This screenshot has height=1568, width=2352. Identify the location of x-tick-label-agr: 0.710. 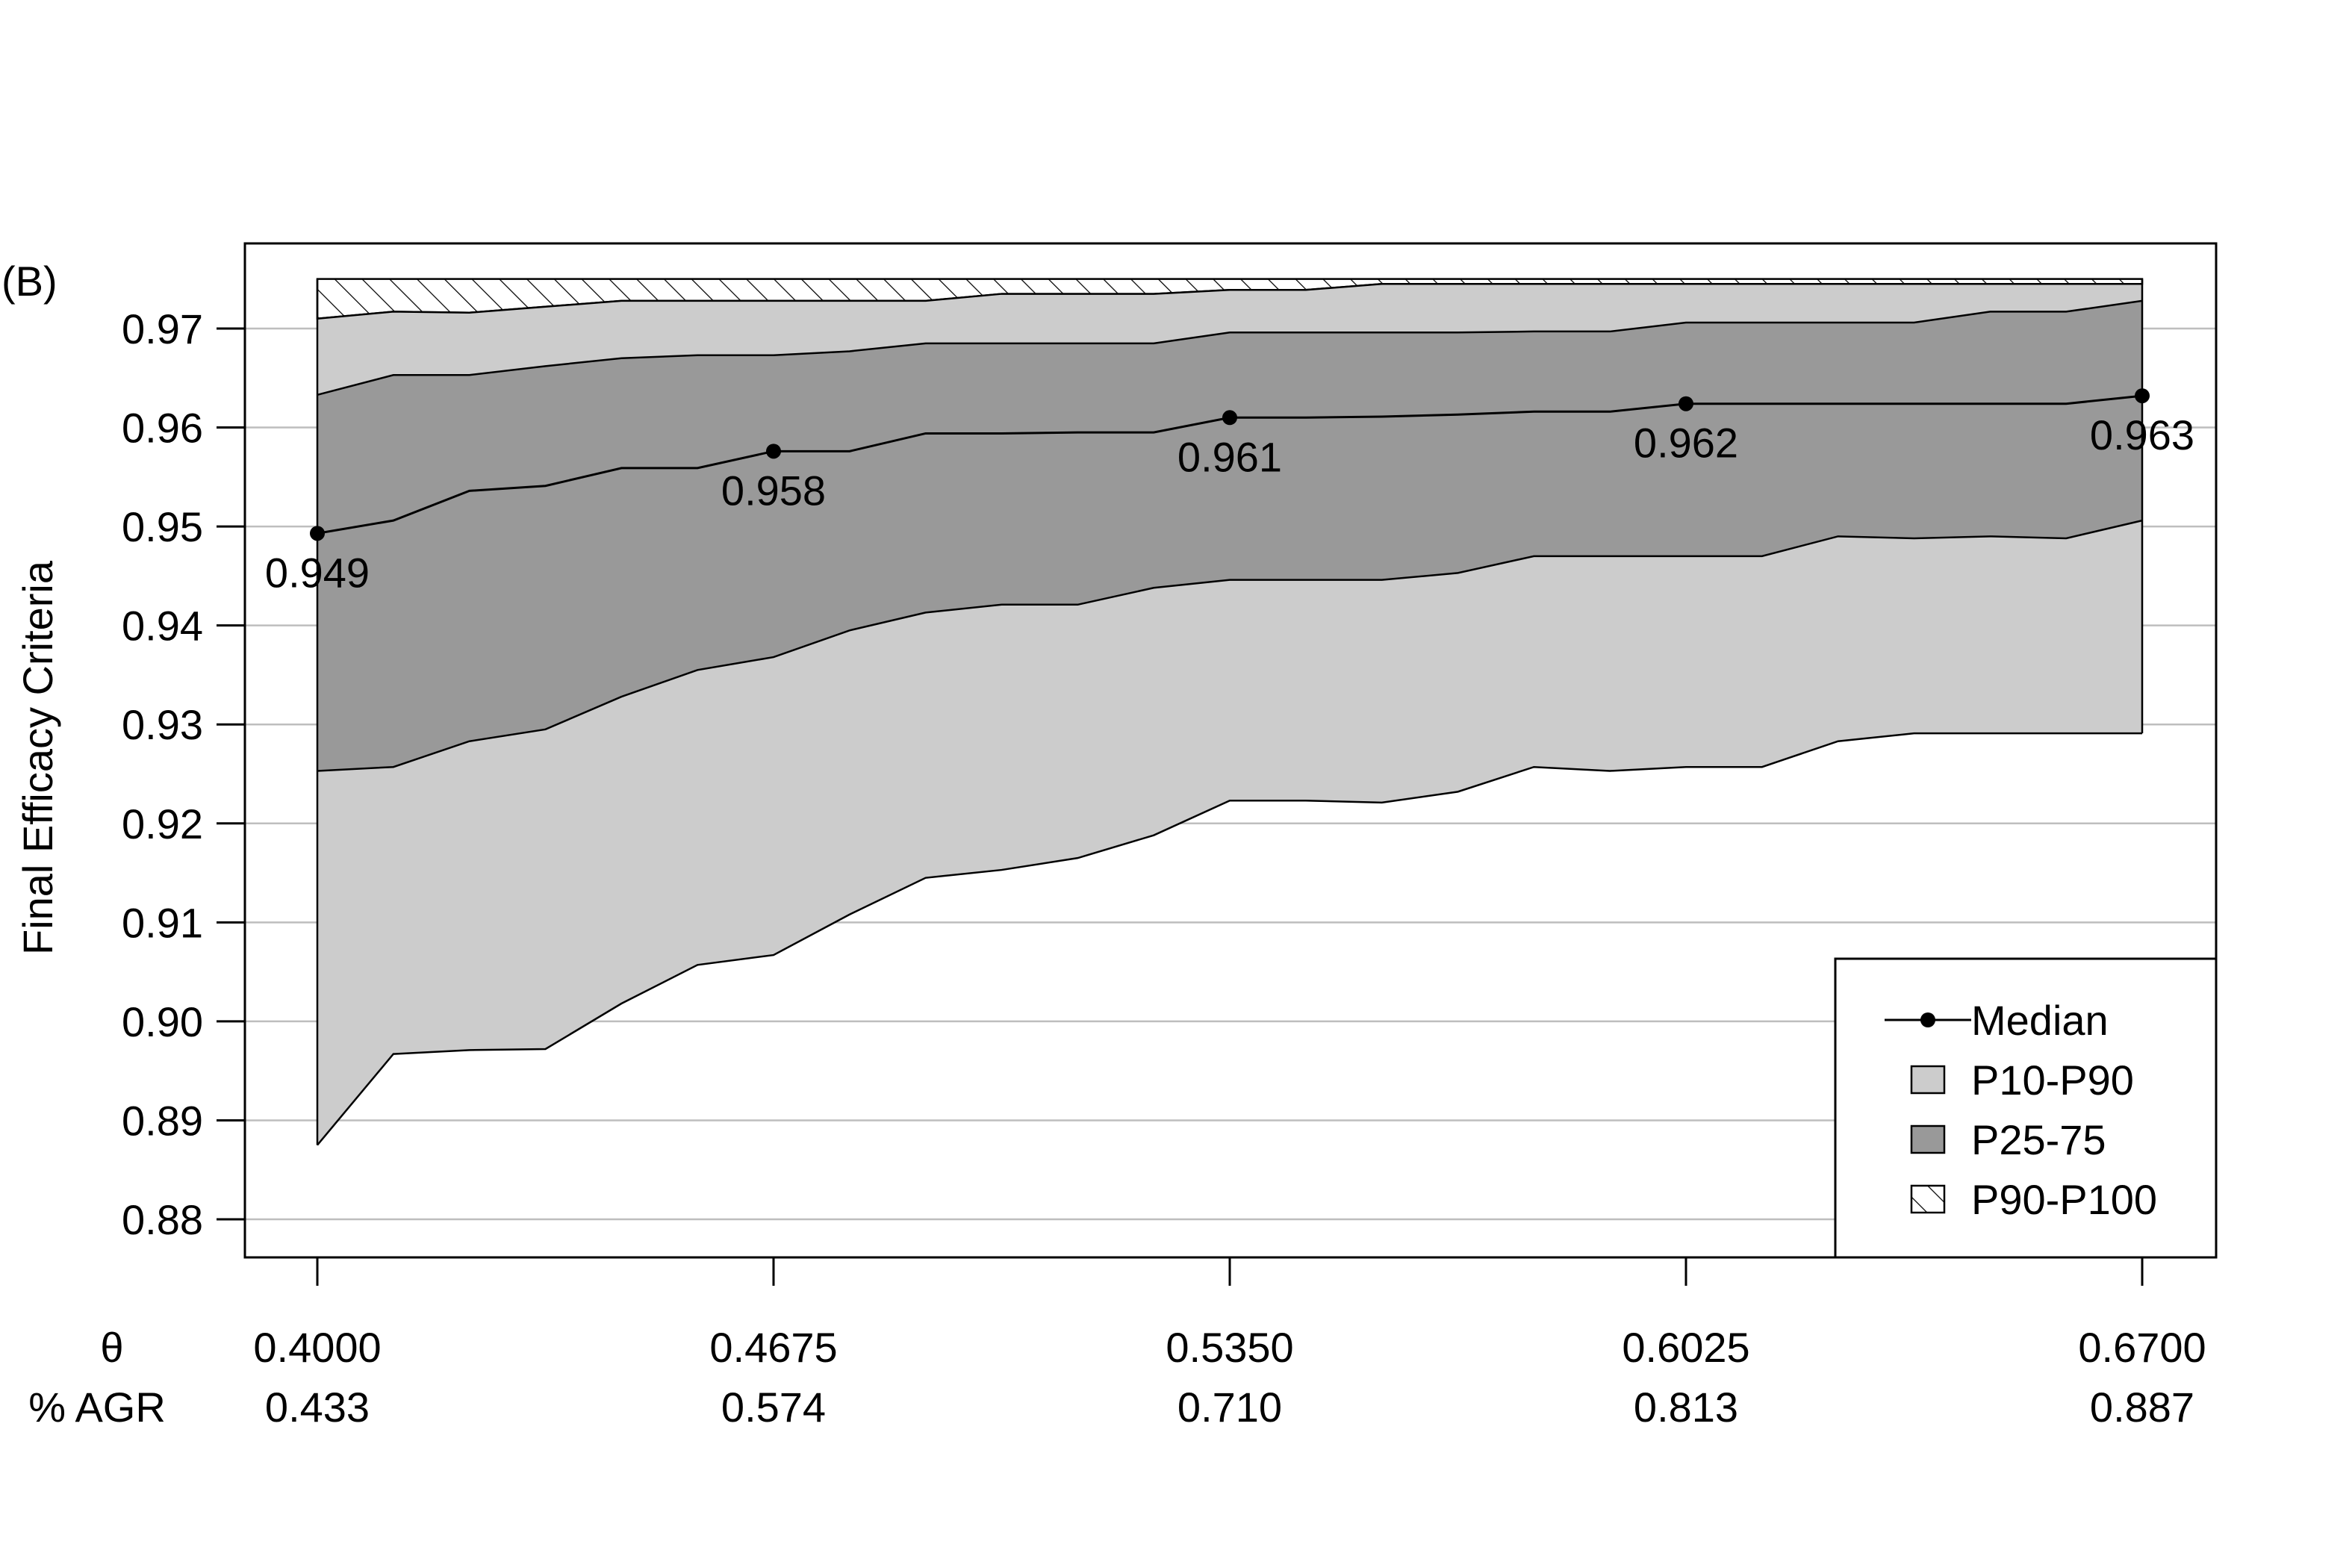
(1229, 1407).